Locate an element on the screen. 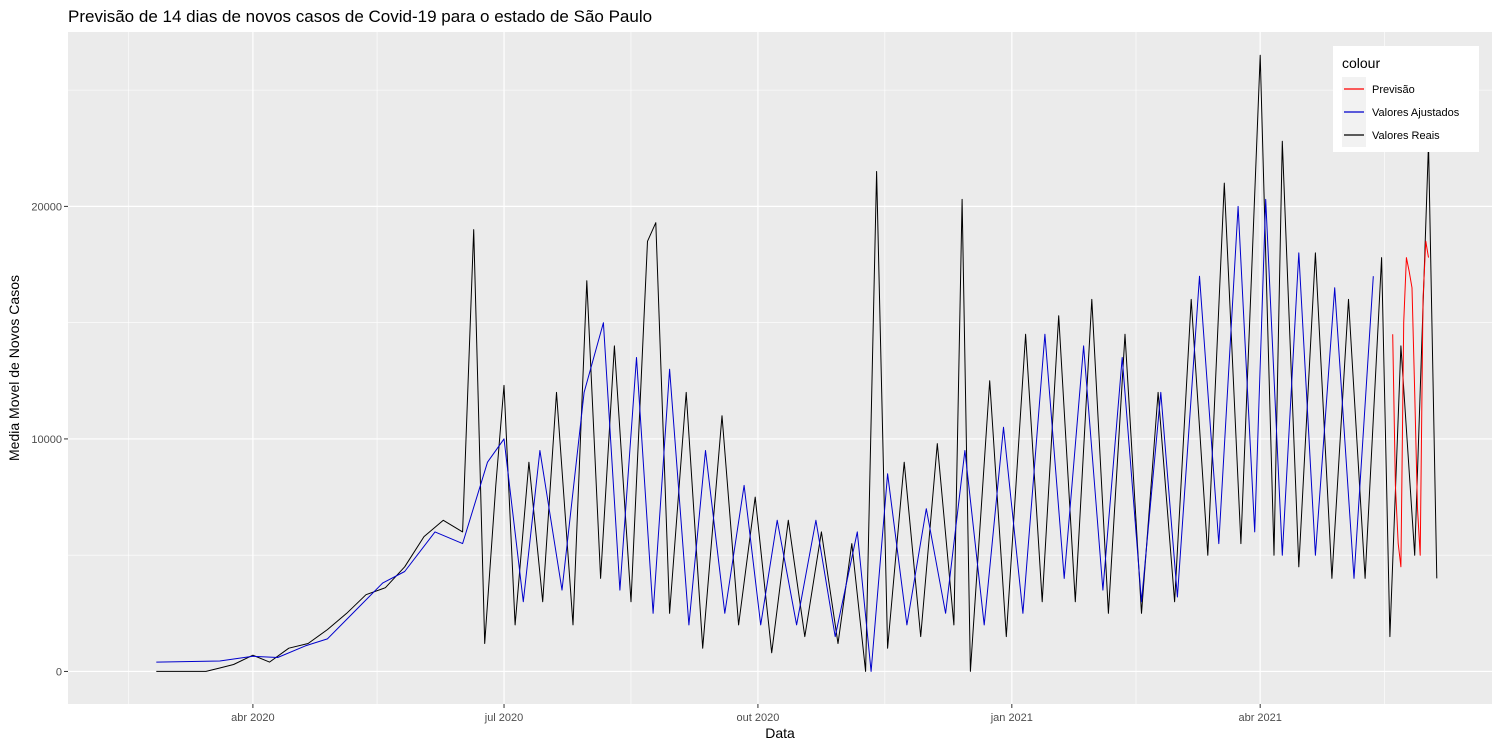 The width and height of the screenshot is (1500, 748). legend-label-reais: Valores Reais is located at coordinates (1406, 136).